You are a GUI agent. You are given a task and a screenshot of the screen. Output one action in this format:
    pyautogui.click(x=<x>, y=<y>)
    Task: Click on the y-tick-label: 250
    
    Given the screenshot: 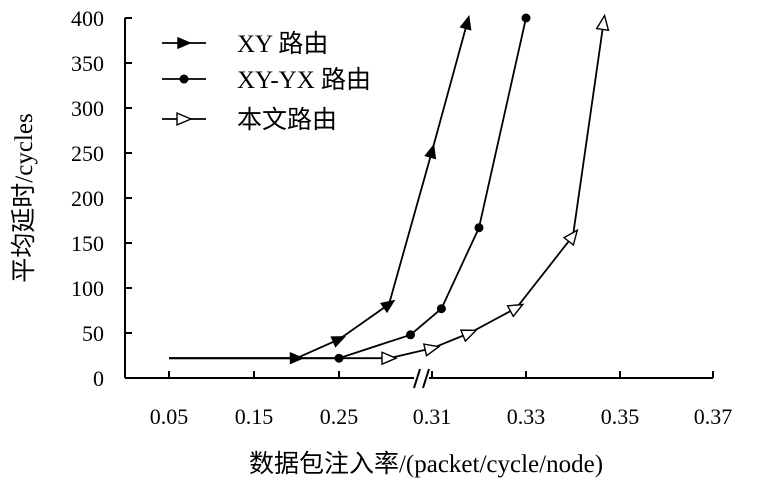 What is the action you would take?
    pyautogui.click(x=87, y=153)
    